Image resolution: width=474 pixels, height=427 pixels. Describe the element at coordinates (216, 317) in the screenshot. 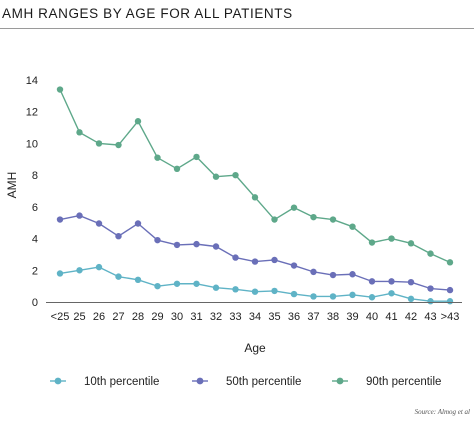

I see `x-tick-label: 32` at that location.